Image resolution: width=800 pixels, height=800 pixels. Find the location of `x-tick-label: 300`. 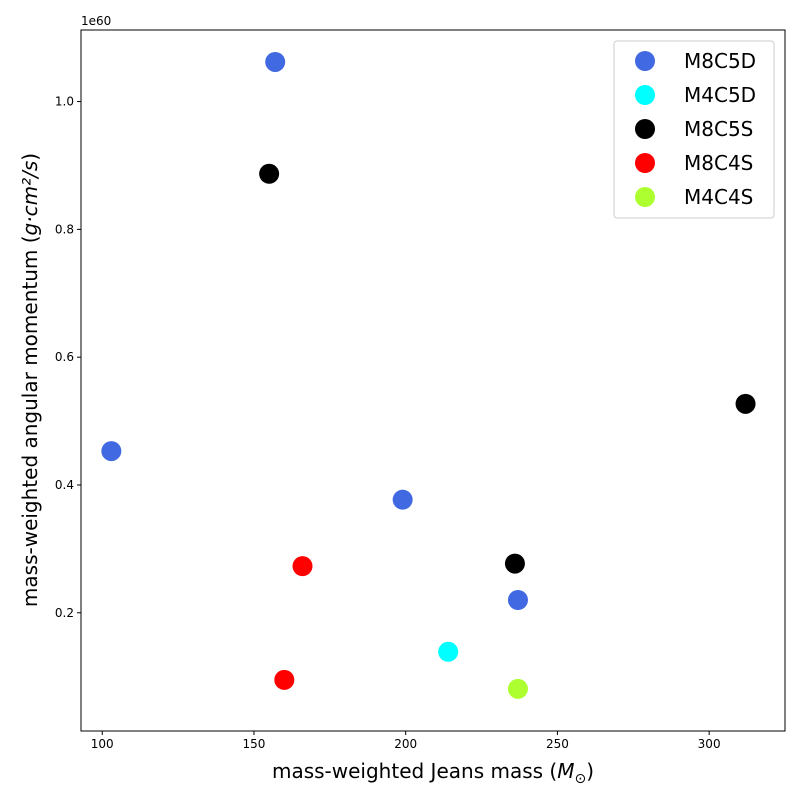

x-tick-label: 300 is located at coordinates (709, 744).